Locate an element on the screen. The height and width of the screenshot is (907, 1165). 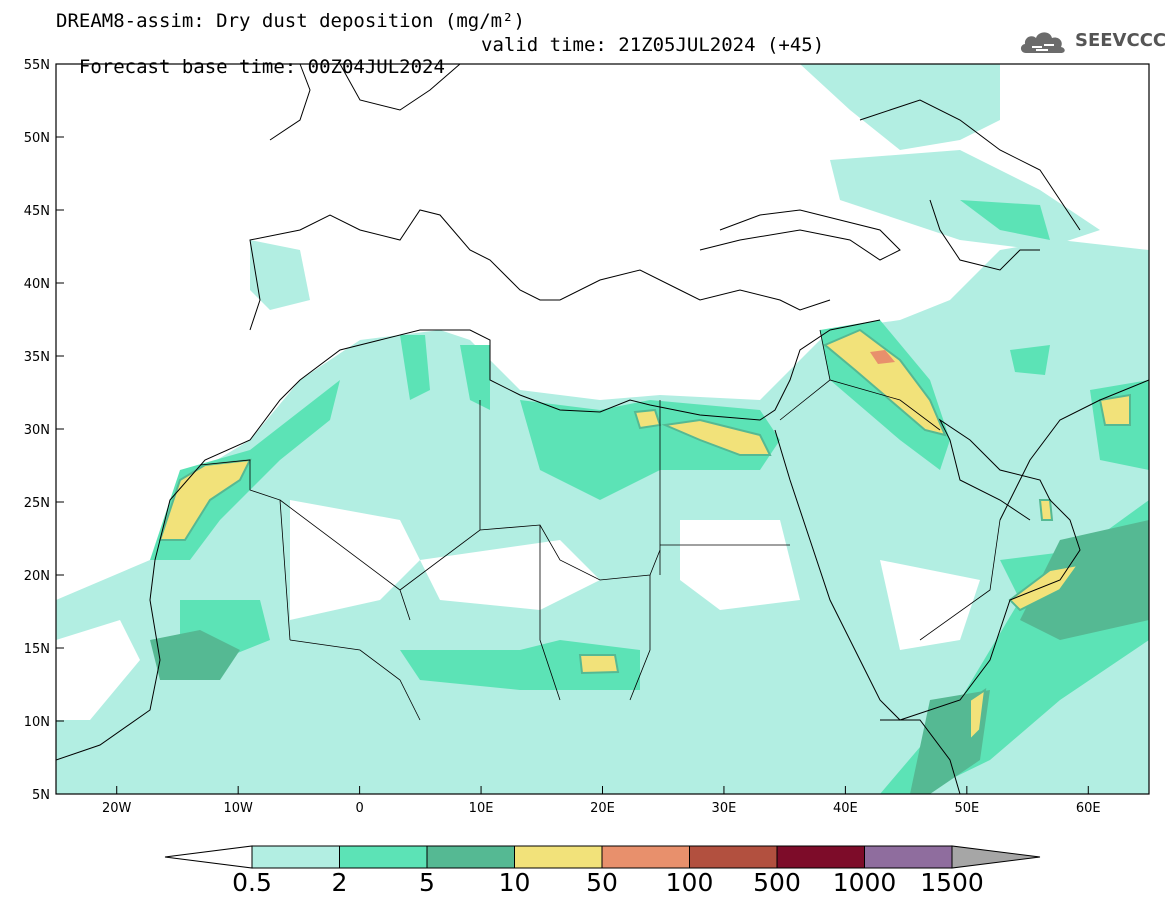
lon-tick-label: 10W is located at coordinates (238, 808).